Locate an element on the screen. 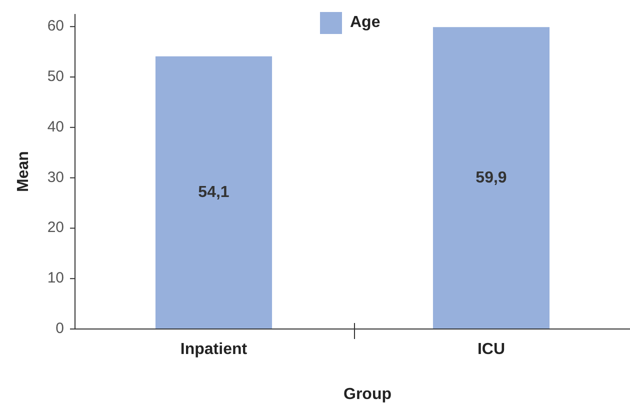 Image resolution: width=630 pixels, height=403 pixels. x-axis-title: Group is located at coordinates (368, 394).